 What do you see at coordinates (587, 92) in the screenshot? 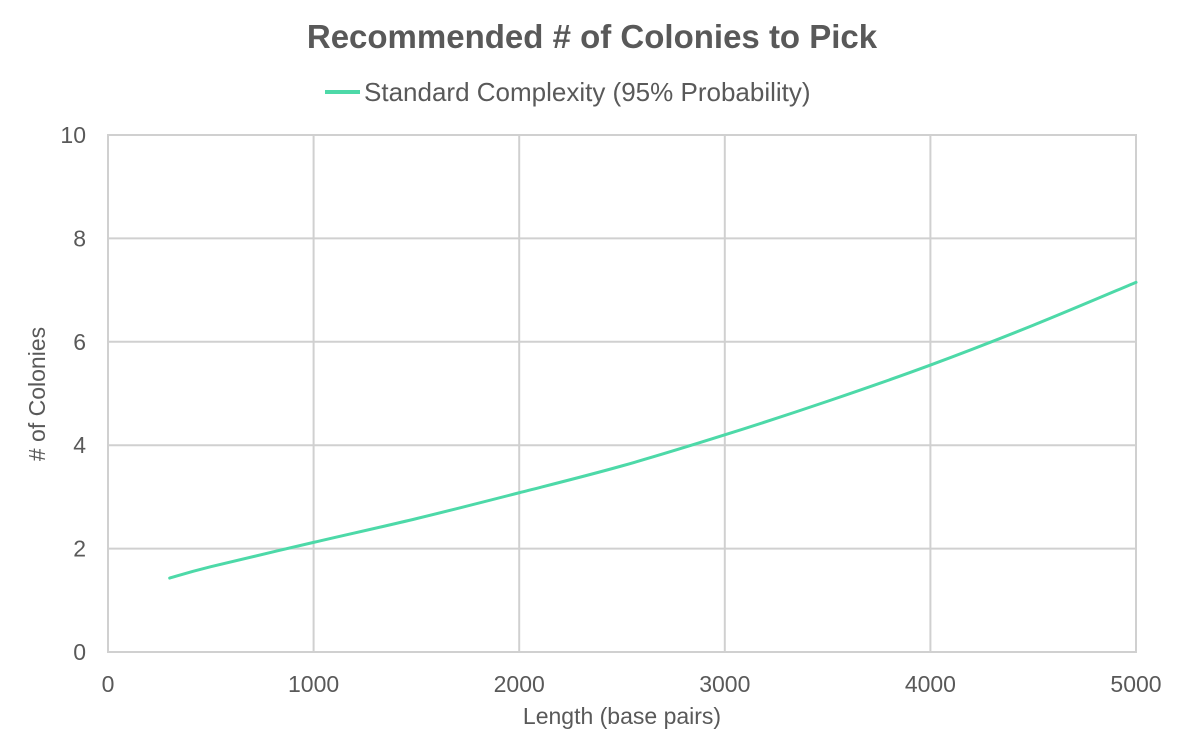
I see `legend-label: Standard Complexity (95% Probability)` at bounding box center [587, 92].